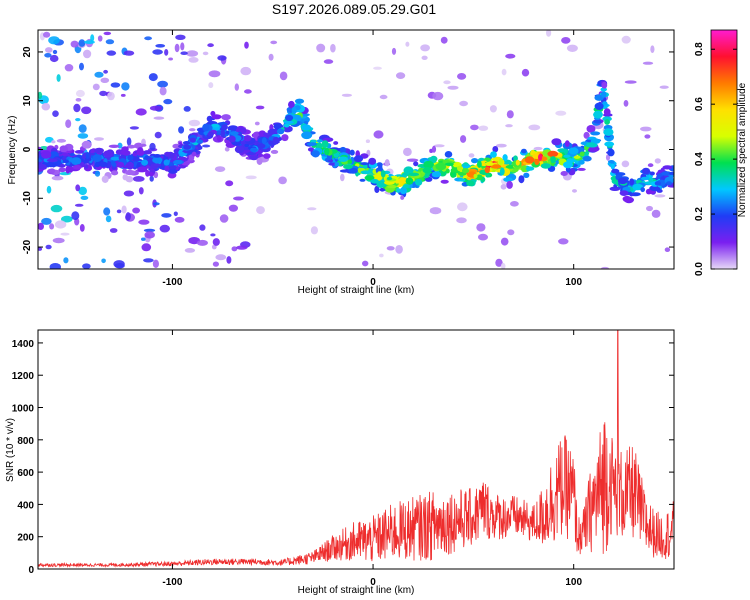 The width and height of the screenshot is (750, 600). What do you see at coordinates (573, 582) in the screenshot?
I see `x-tick-label: 100` at bounding box center [573, 582].